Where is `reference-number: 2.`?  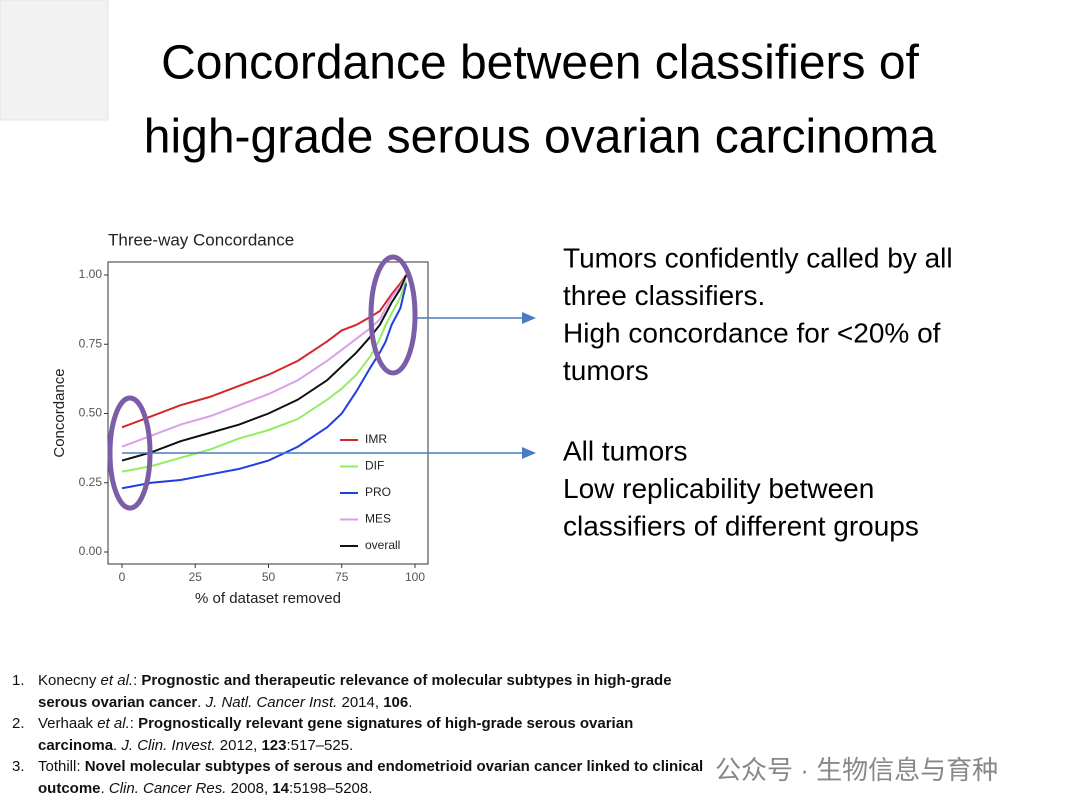
reference-number: 2. is located at coordinates (18, 723).